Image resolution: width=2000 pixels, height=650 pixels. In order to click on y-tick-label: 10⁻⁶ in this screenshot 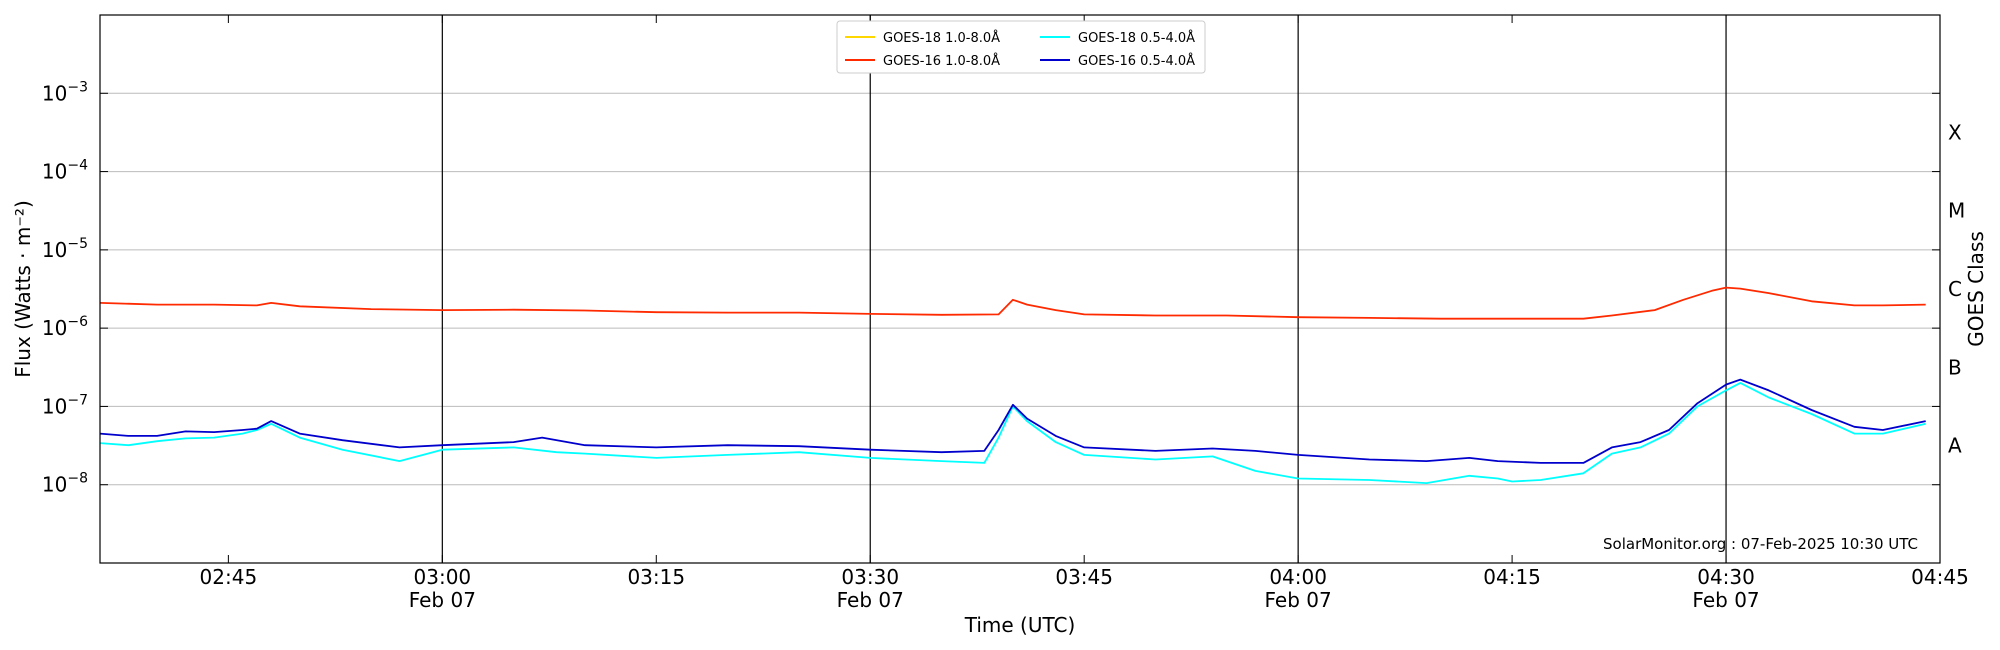, I will do `click(65, 327)`.